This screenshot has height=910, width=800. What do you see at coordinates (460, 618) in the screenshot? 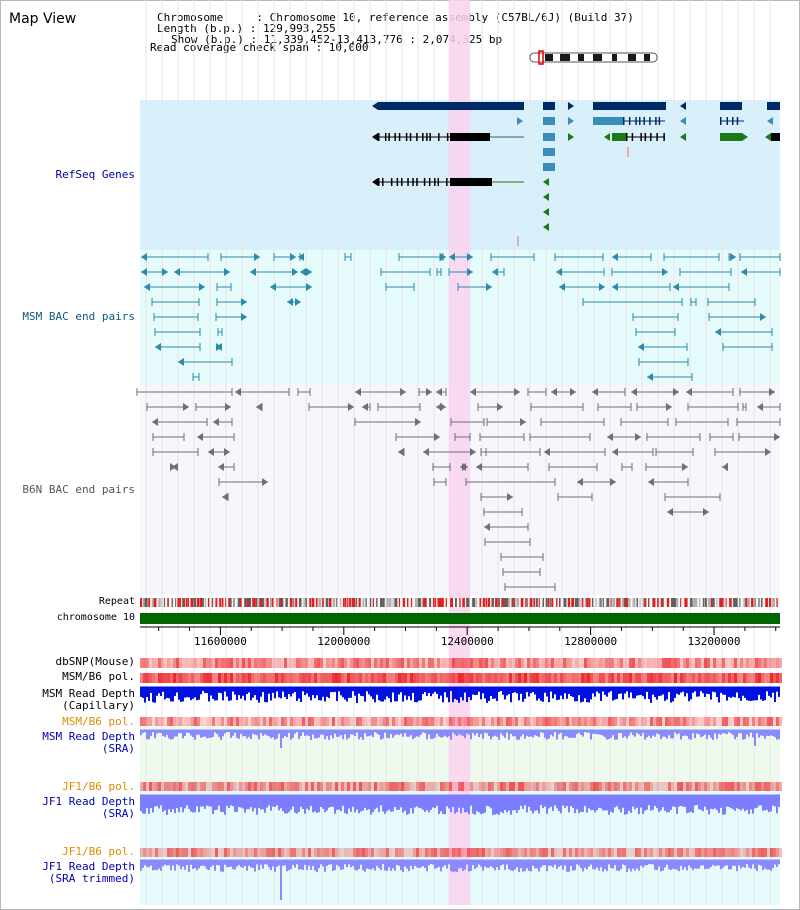
I see `chromosome-bar` at bounding box center [460, 618].